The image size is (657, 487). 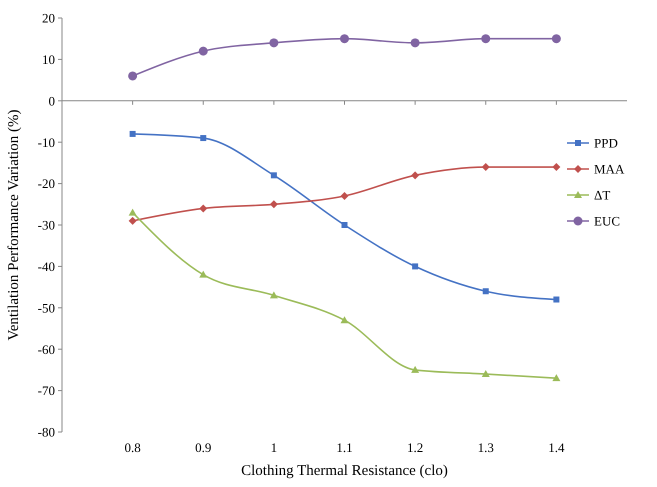 I want to click on y-tick-label: -10, so click(x=46, y=142).